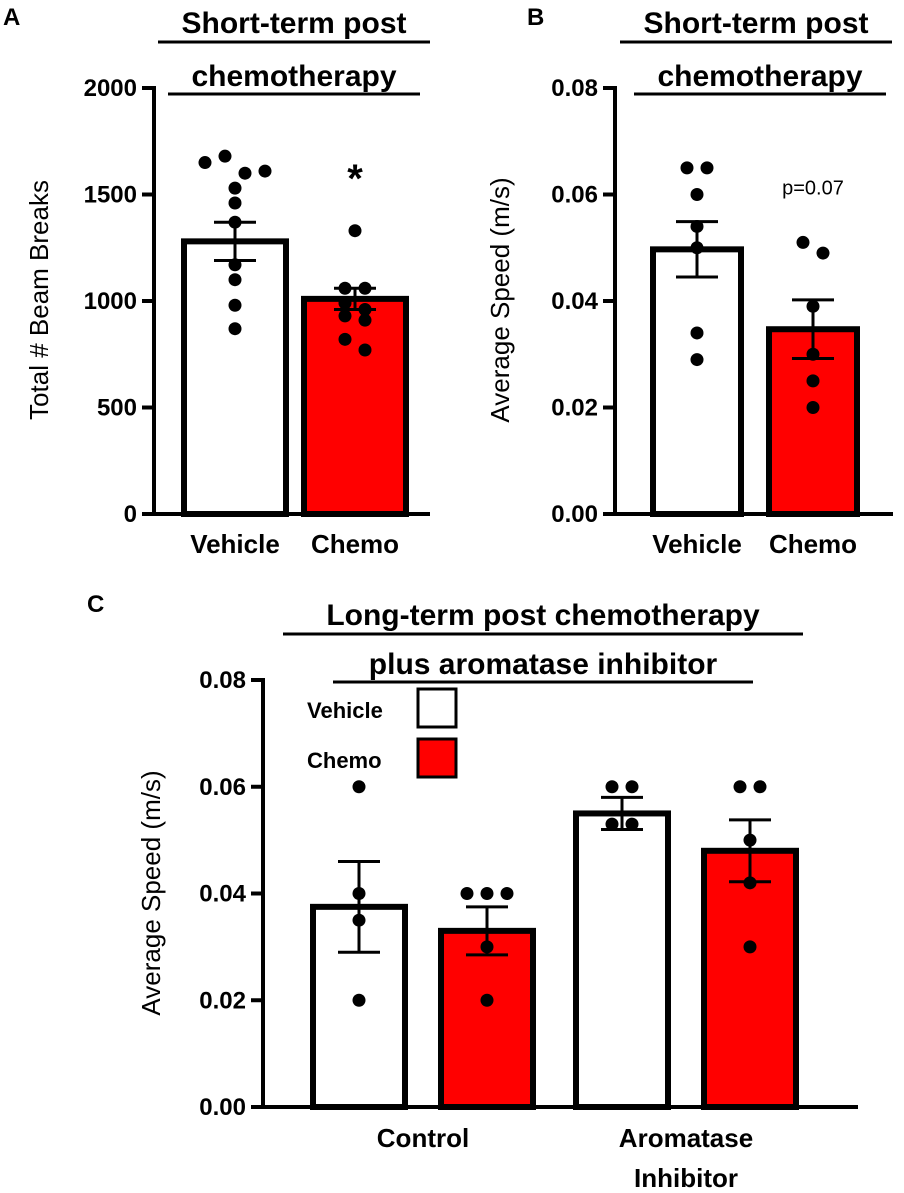 Image resolution: width=904 pixels, height=1193 pixels. Describe the element at coordinates (697, 381) in the screenshot. I see `panel-b-vehicle-bar` at that location.